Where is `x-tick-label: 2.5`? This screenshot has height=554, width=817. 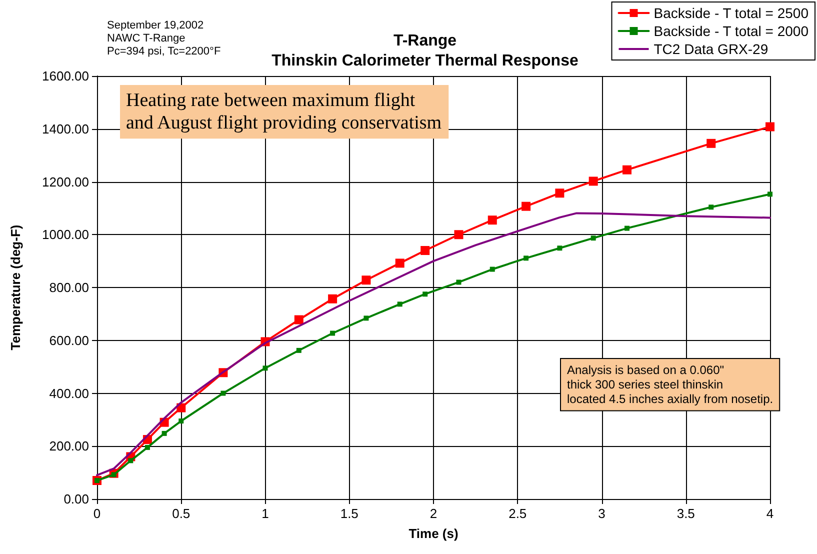 x-tick-label: 2.5 is located at coordinates (517, 513).